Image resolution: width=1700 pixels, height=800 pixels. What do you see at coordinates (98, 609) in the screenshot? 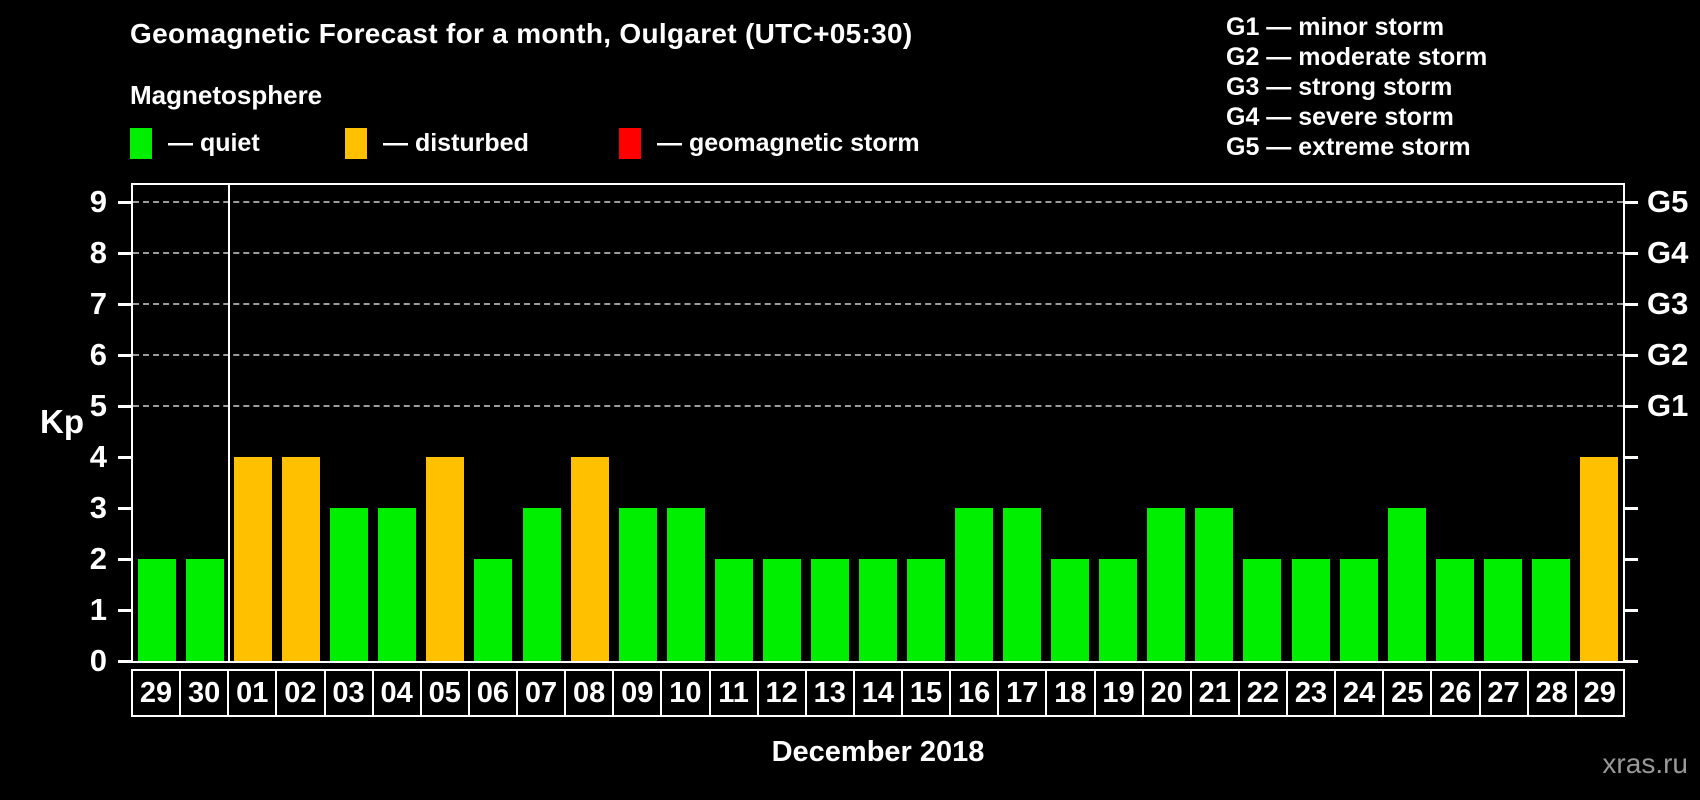
I see `kp-axis-label: 1` at bounding box center [98, 609].